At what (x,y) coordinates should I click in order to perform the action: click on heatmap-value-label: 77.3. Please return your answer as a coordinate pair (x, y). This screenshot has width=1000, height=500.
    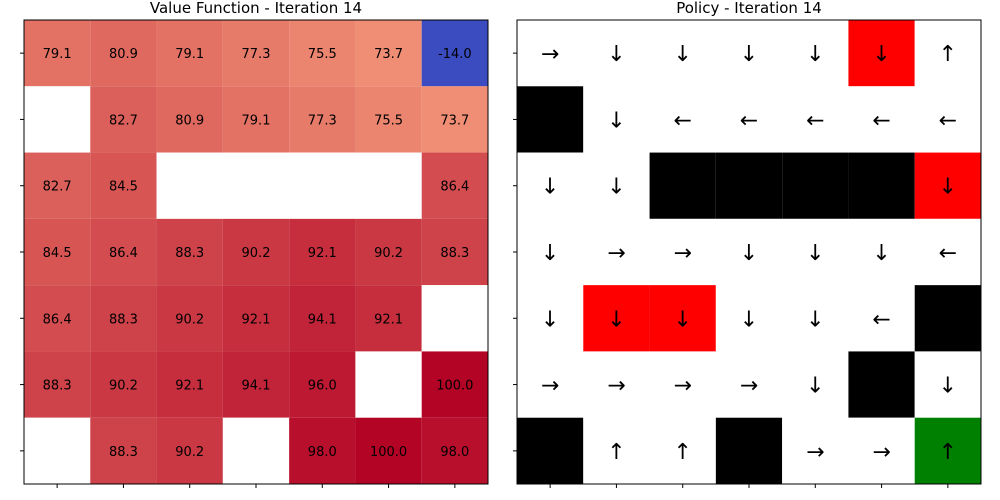
    Looking at the image, I should click on (322, 120).